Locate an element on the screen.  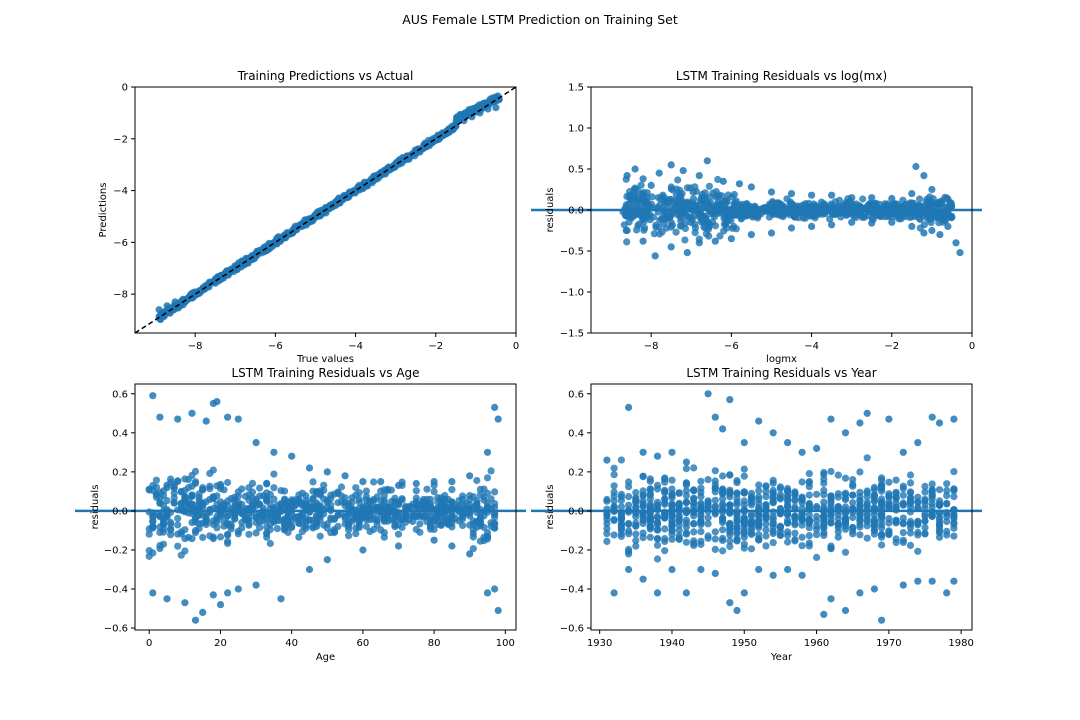
x-tick-label: 100 is located at coordinates (505, 643).